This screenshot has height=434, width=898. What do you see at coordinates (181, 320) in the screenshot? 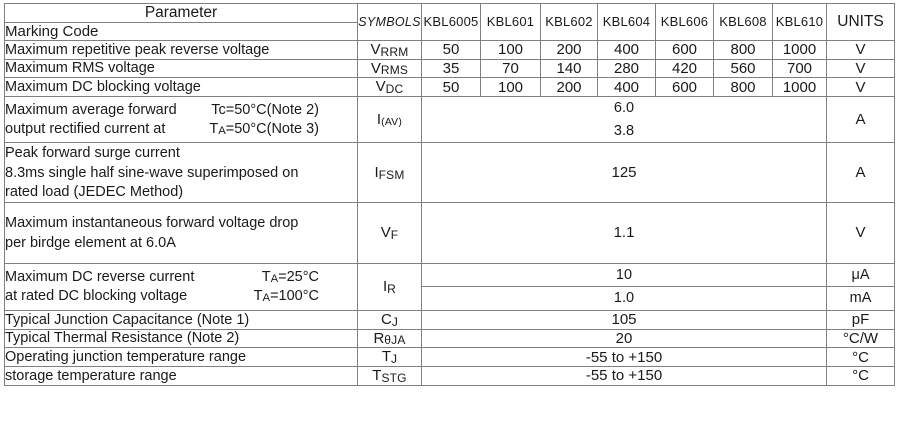
I see `param-label: Typical Junction Capacitance (Note 1)` at bounding box center [181, 320].